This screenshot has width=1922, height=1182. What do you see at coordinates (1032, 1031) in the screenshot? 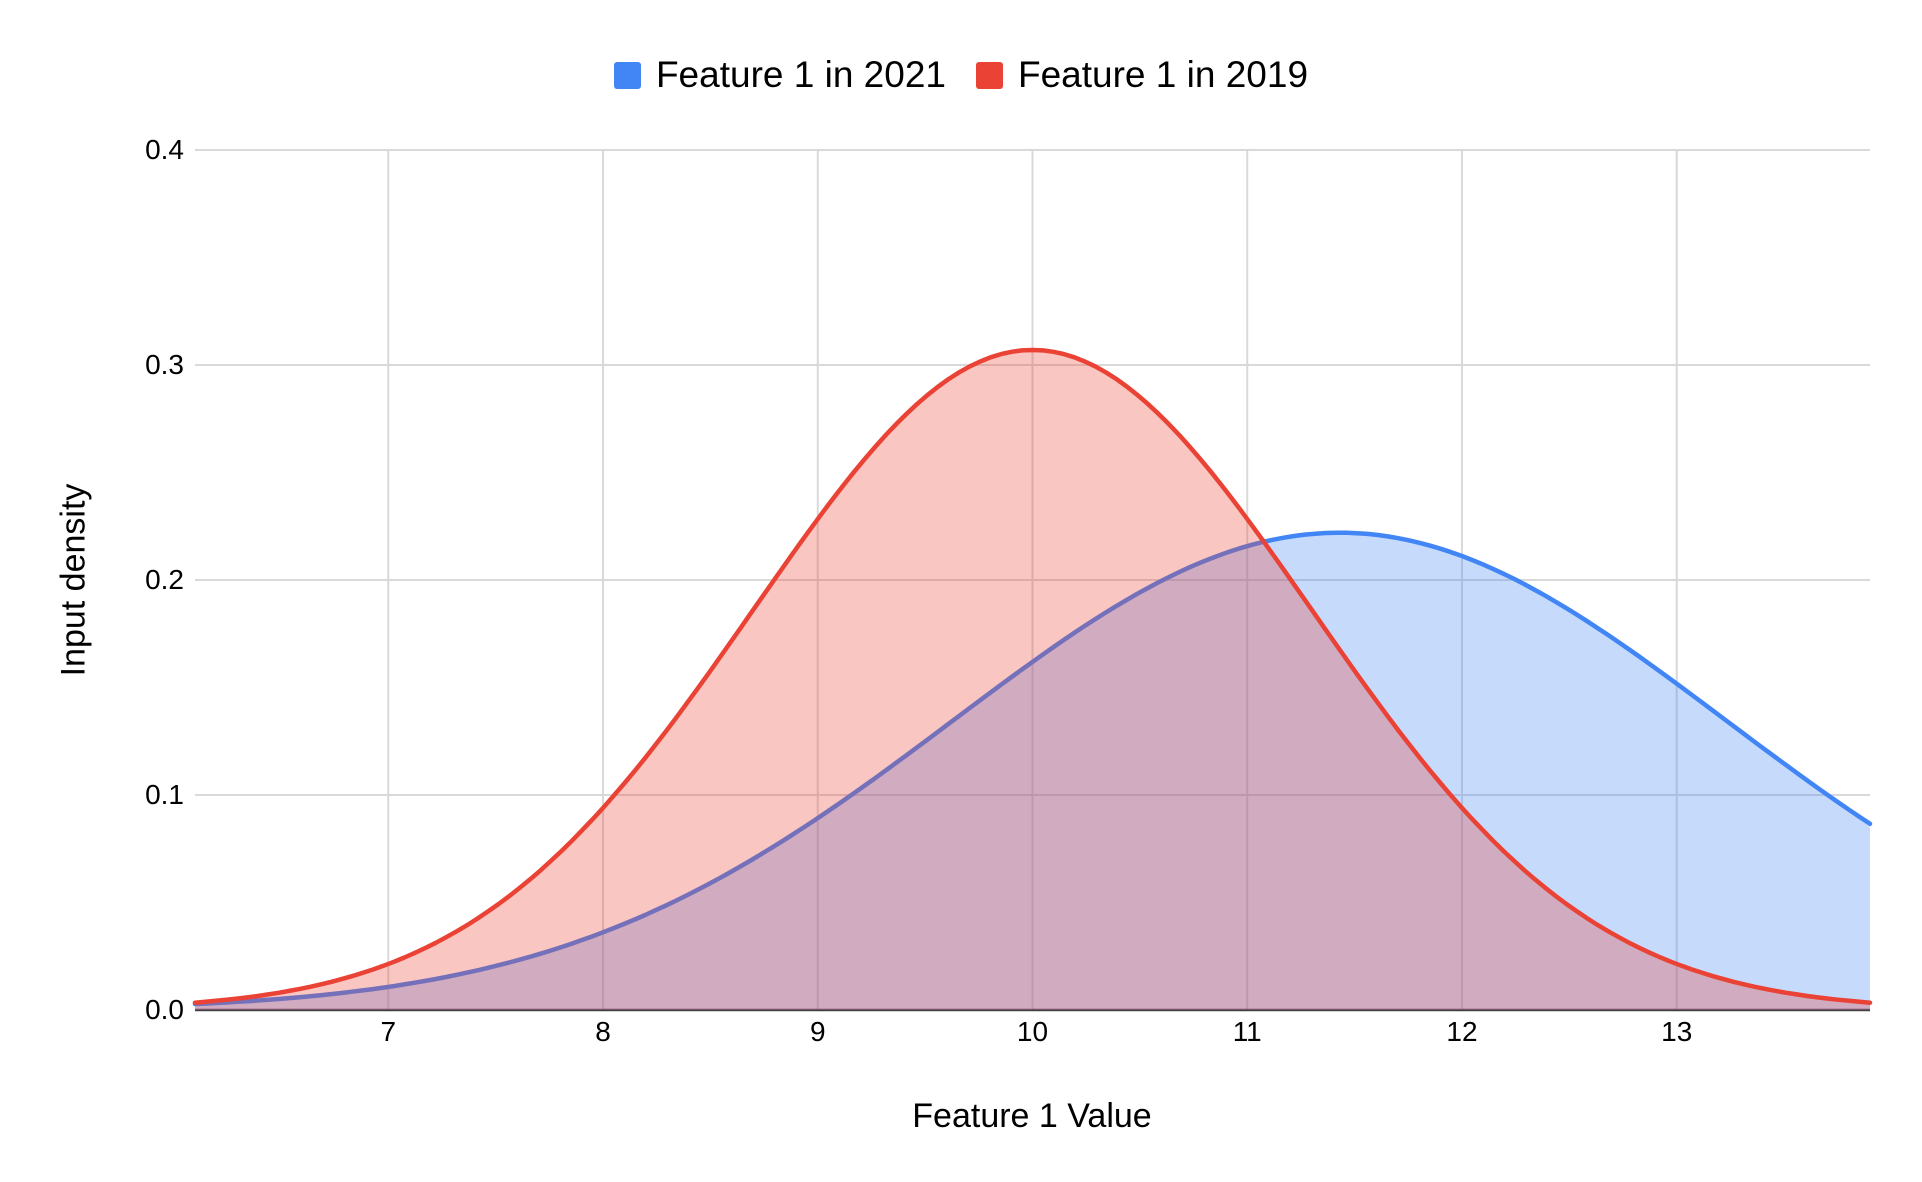
I see `x-tick-label-10: 10` at bounding box center [1032, 1031].